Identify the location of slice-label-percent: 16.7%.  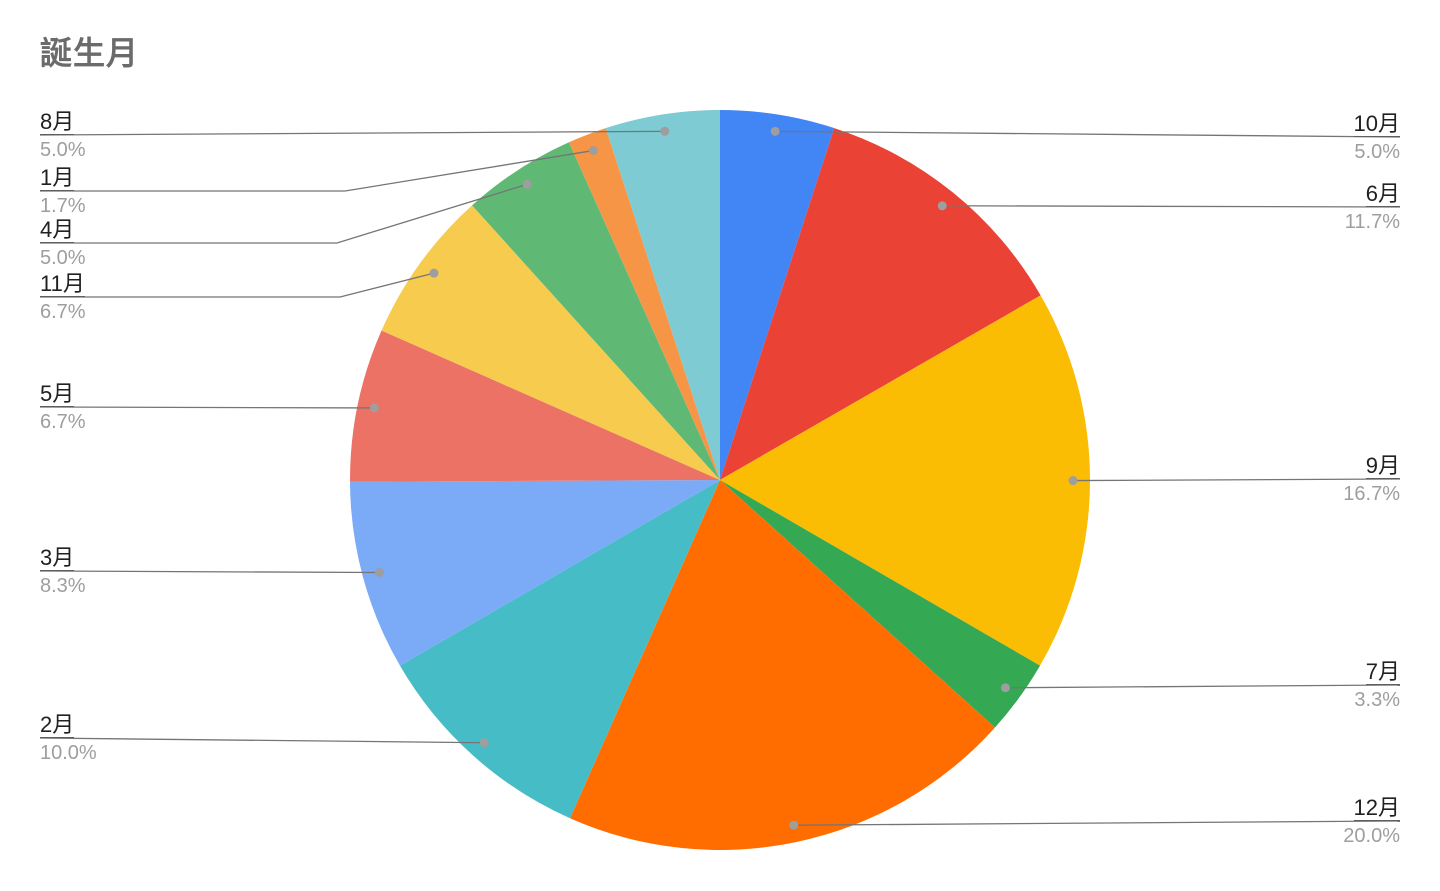
(1371, 494).